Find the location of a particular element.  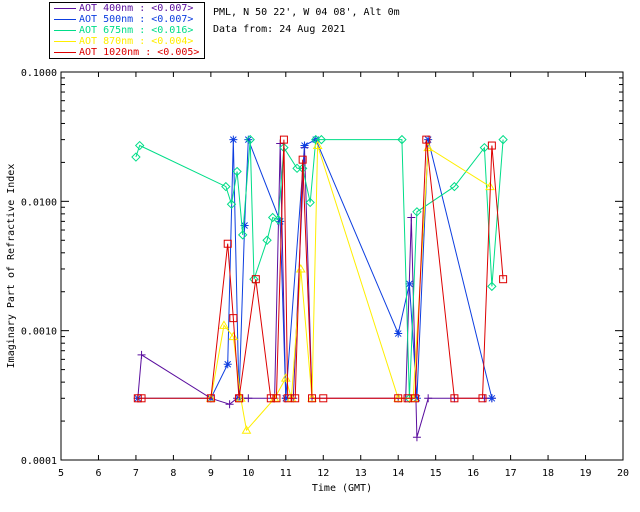

legend-item-400nm: AOT 400nm : <0.007> is located at coordinates (129, 8).